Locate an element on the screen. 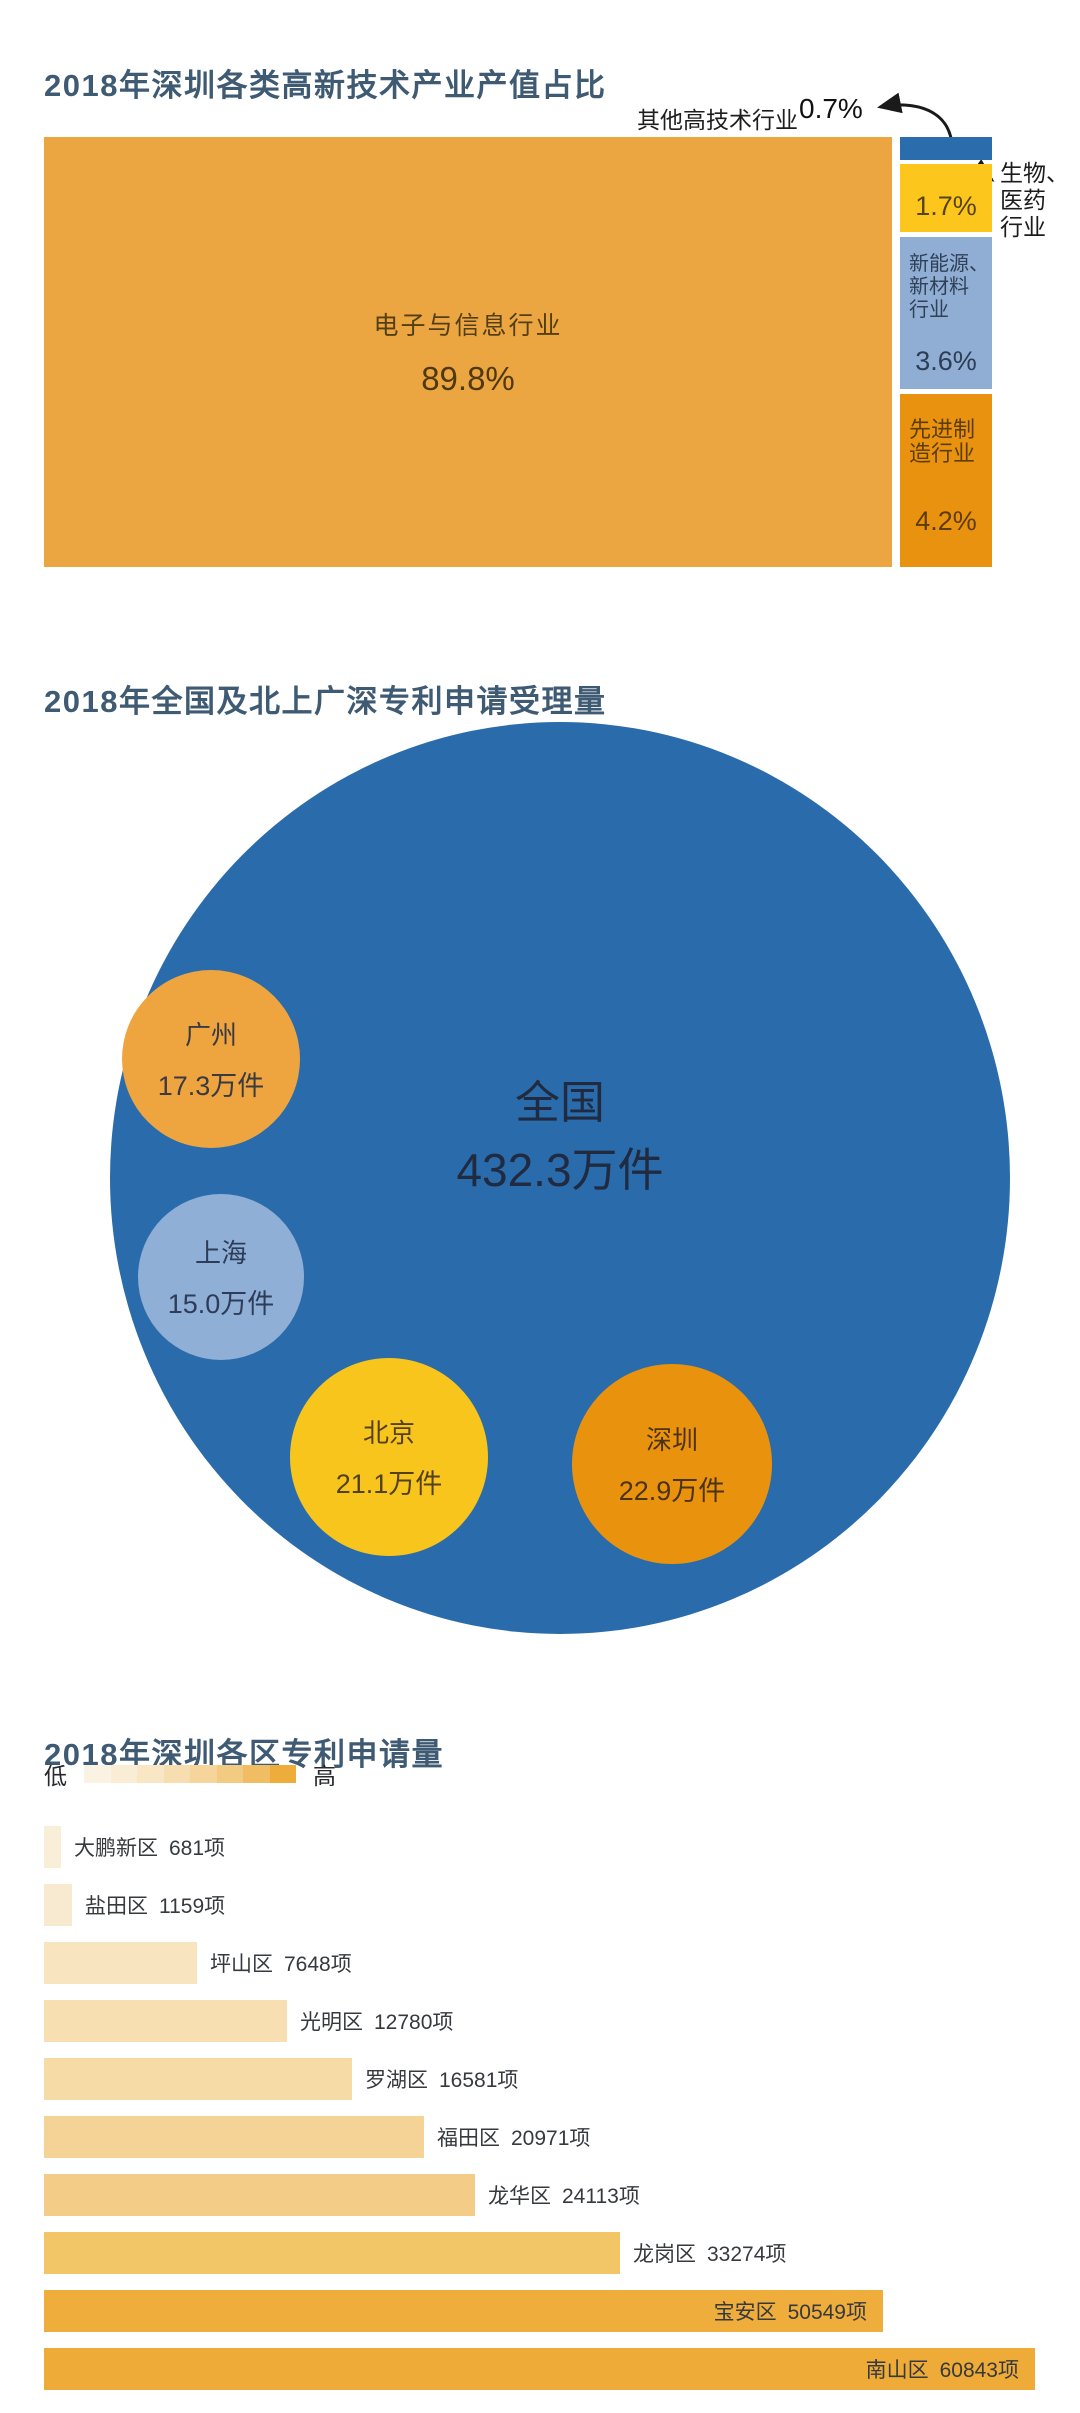 The width and height of the screenshot is (1080, 2413). bar-label-longgang: 龙岗区 33274项 is located at coordinates (709, 2253).